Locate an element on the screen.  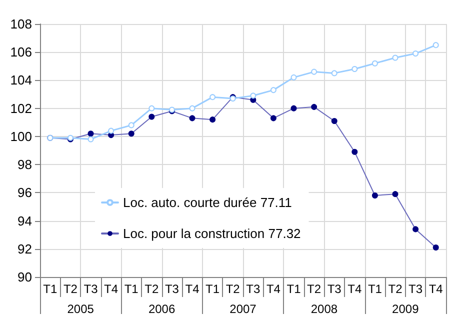
text: 2005 is located at coordinates (80, 309).